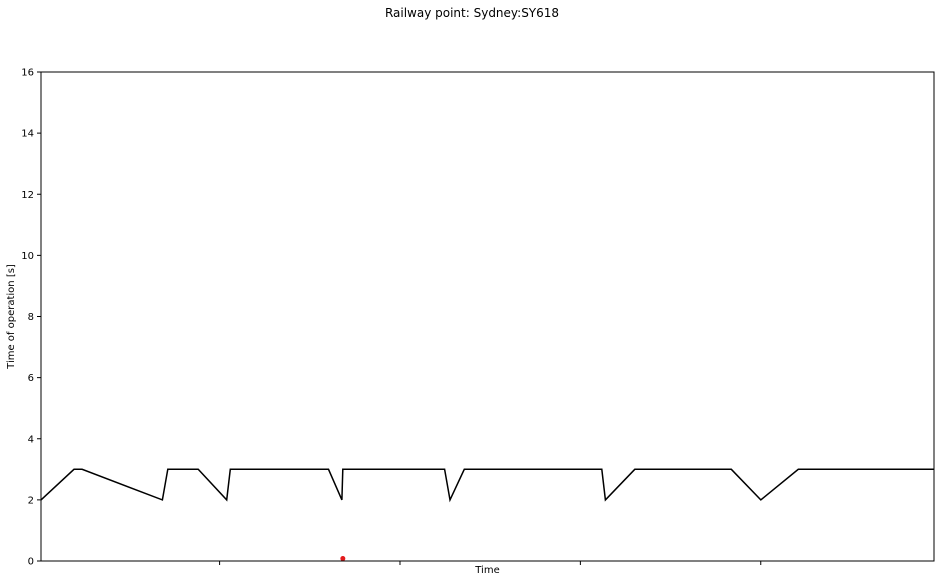  I want to click on y-tick-label: 6, so click(31, 378).